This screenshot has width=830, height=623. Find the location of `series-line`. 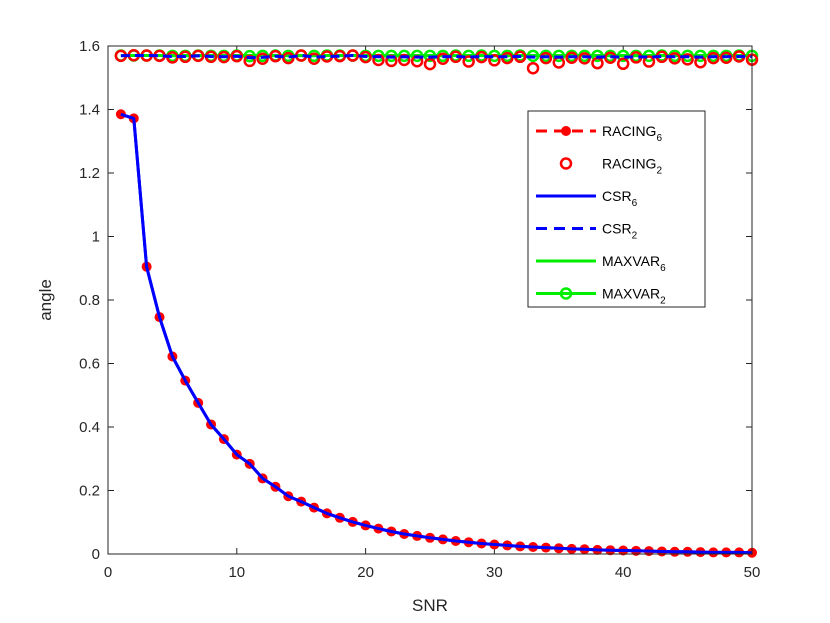

series-line is located at coordinates (436, 57).